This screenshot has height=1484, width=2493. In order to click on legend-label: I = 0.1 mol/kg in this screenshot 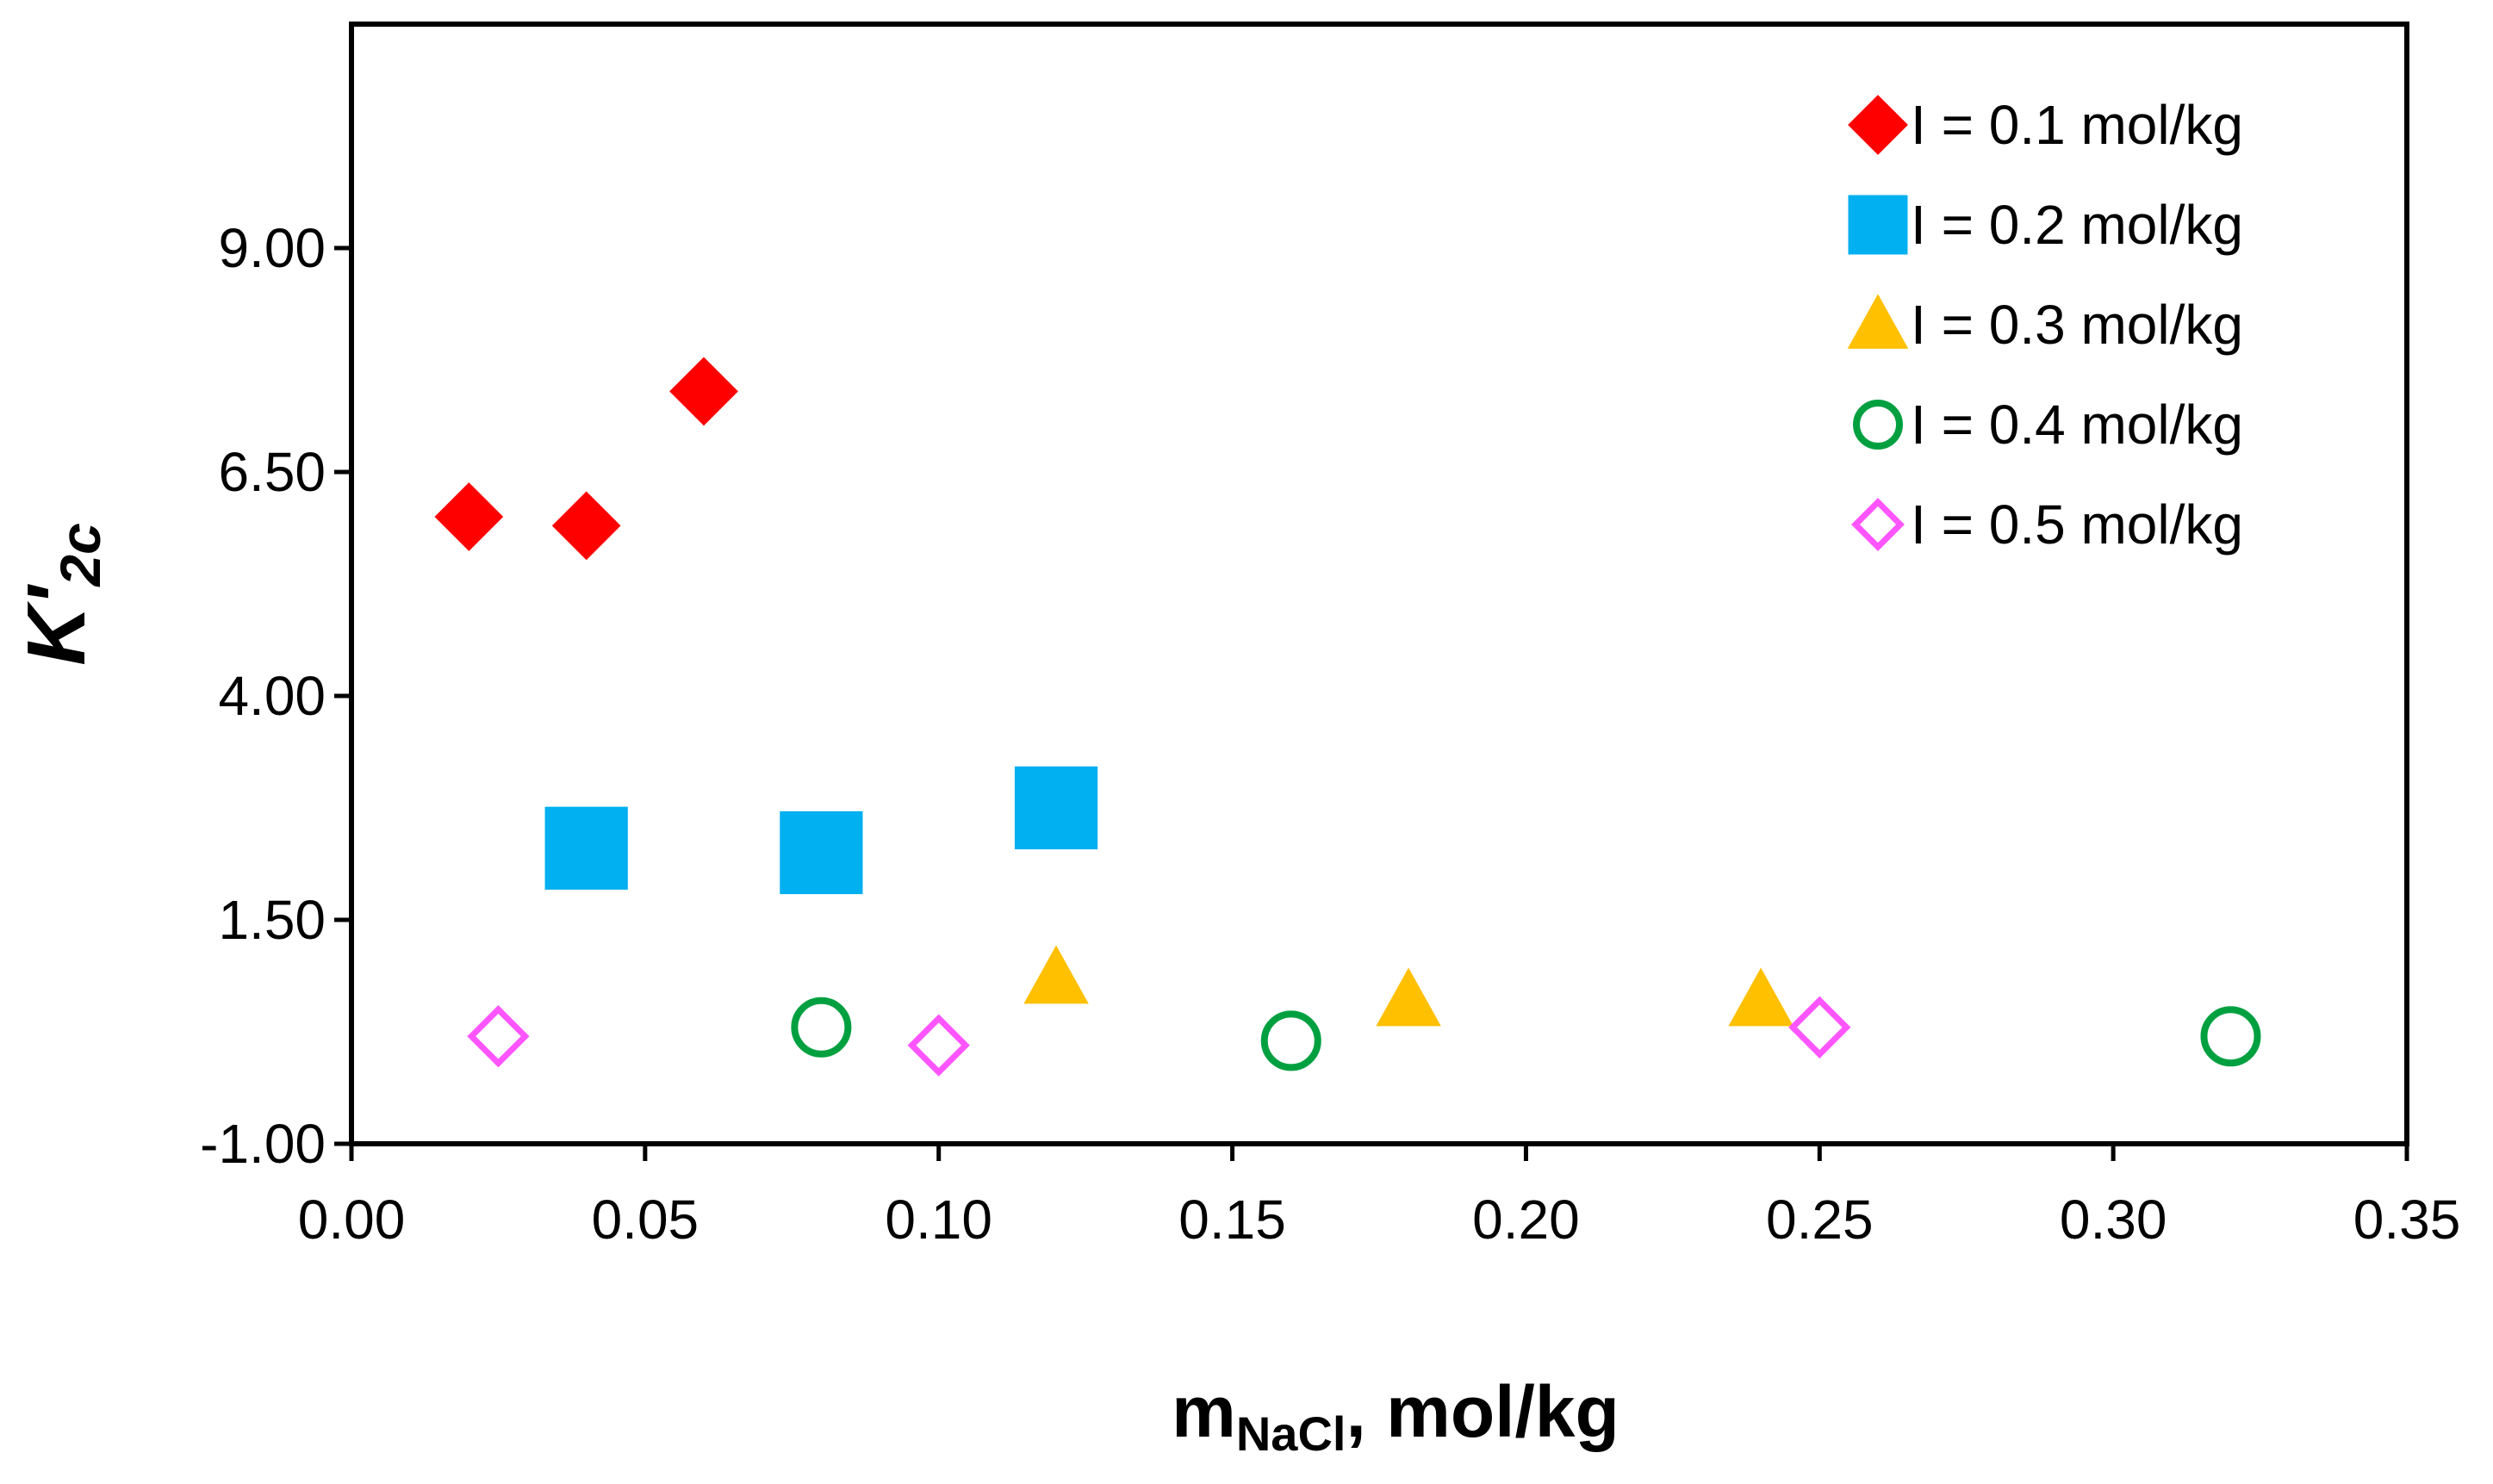, I will do `click(2077, 125)`.